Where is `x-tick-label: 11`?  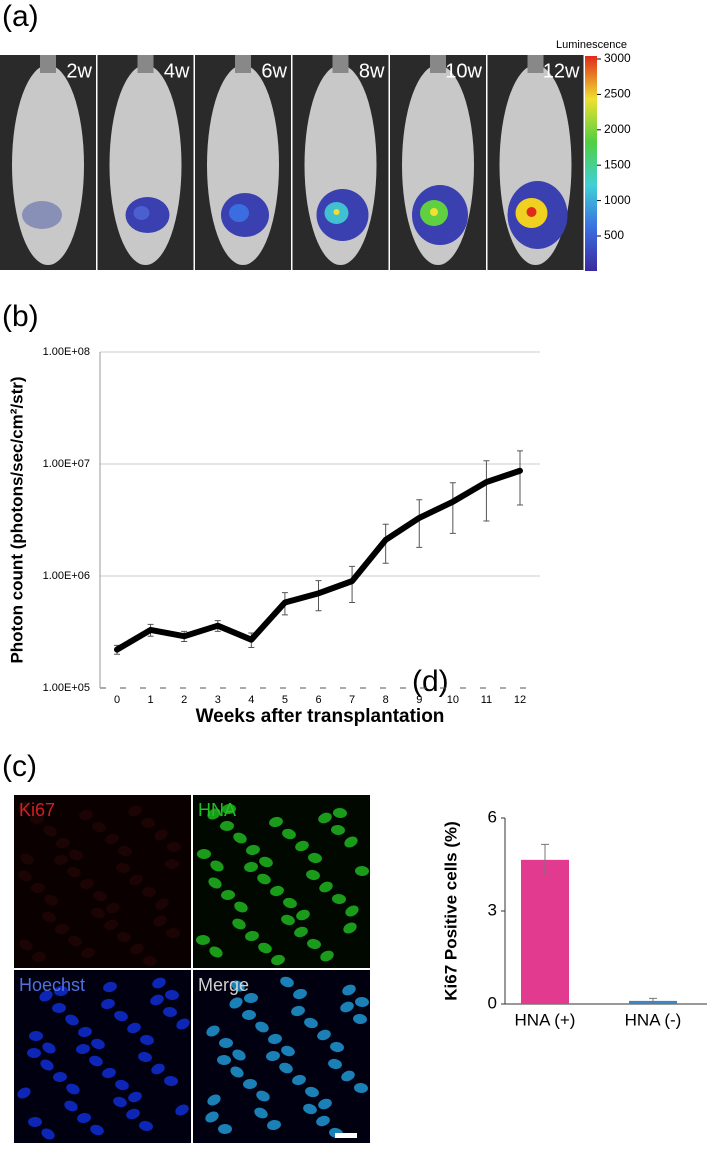
x-tick-label: 11 is located at coordinates (486, 700).